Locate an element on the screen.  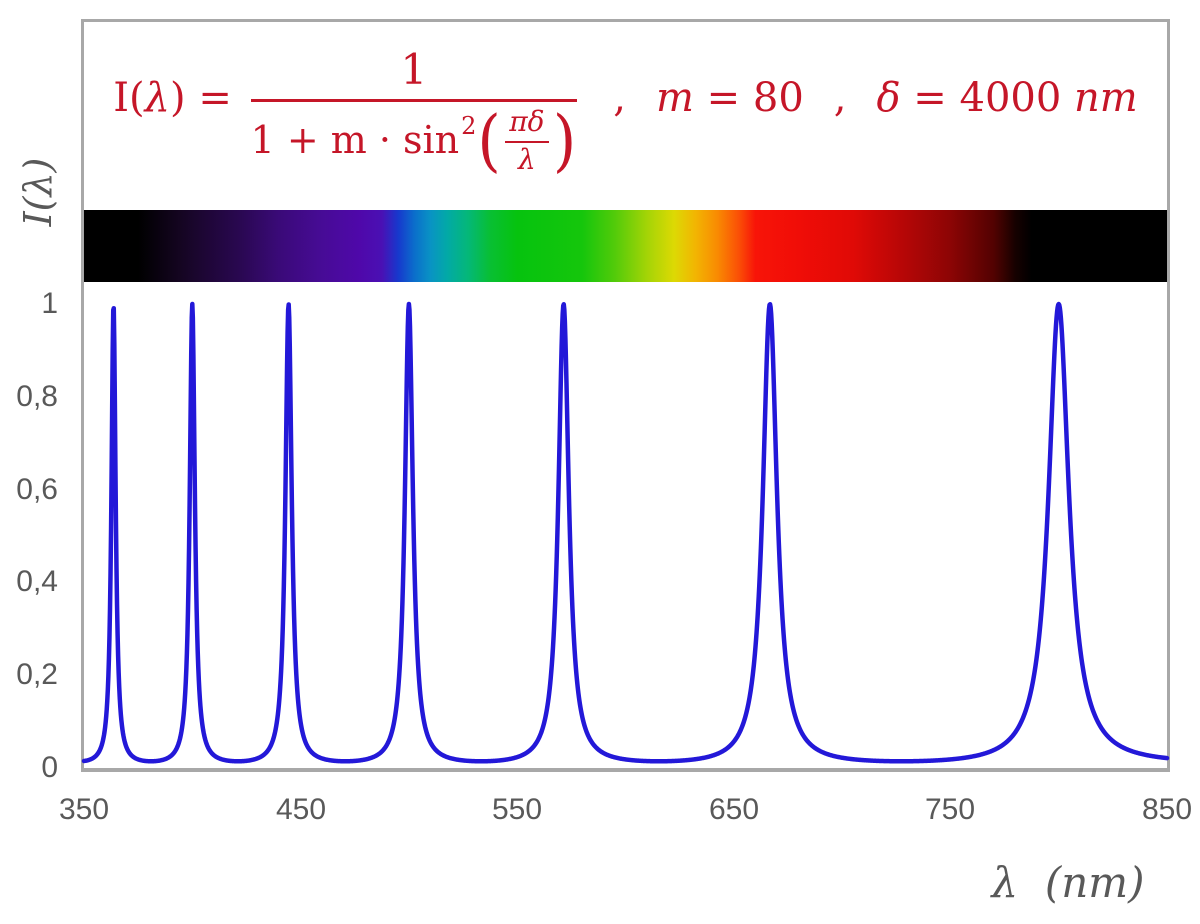
formula-fraction: 1 1 + m · sin 2 ( πδ λ ) is located at coordinates (414, 110).